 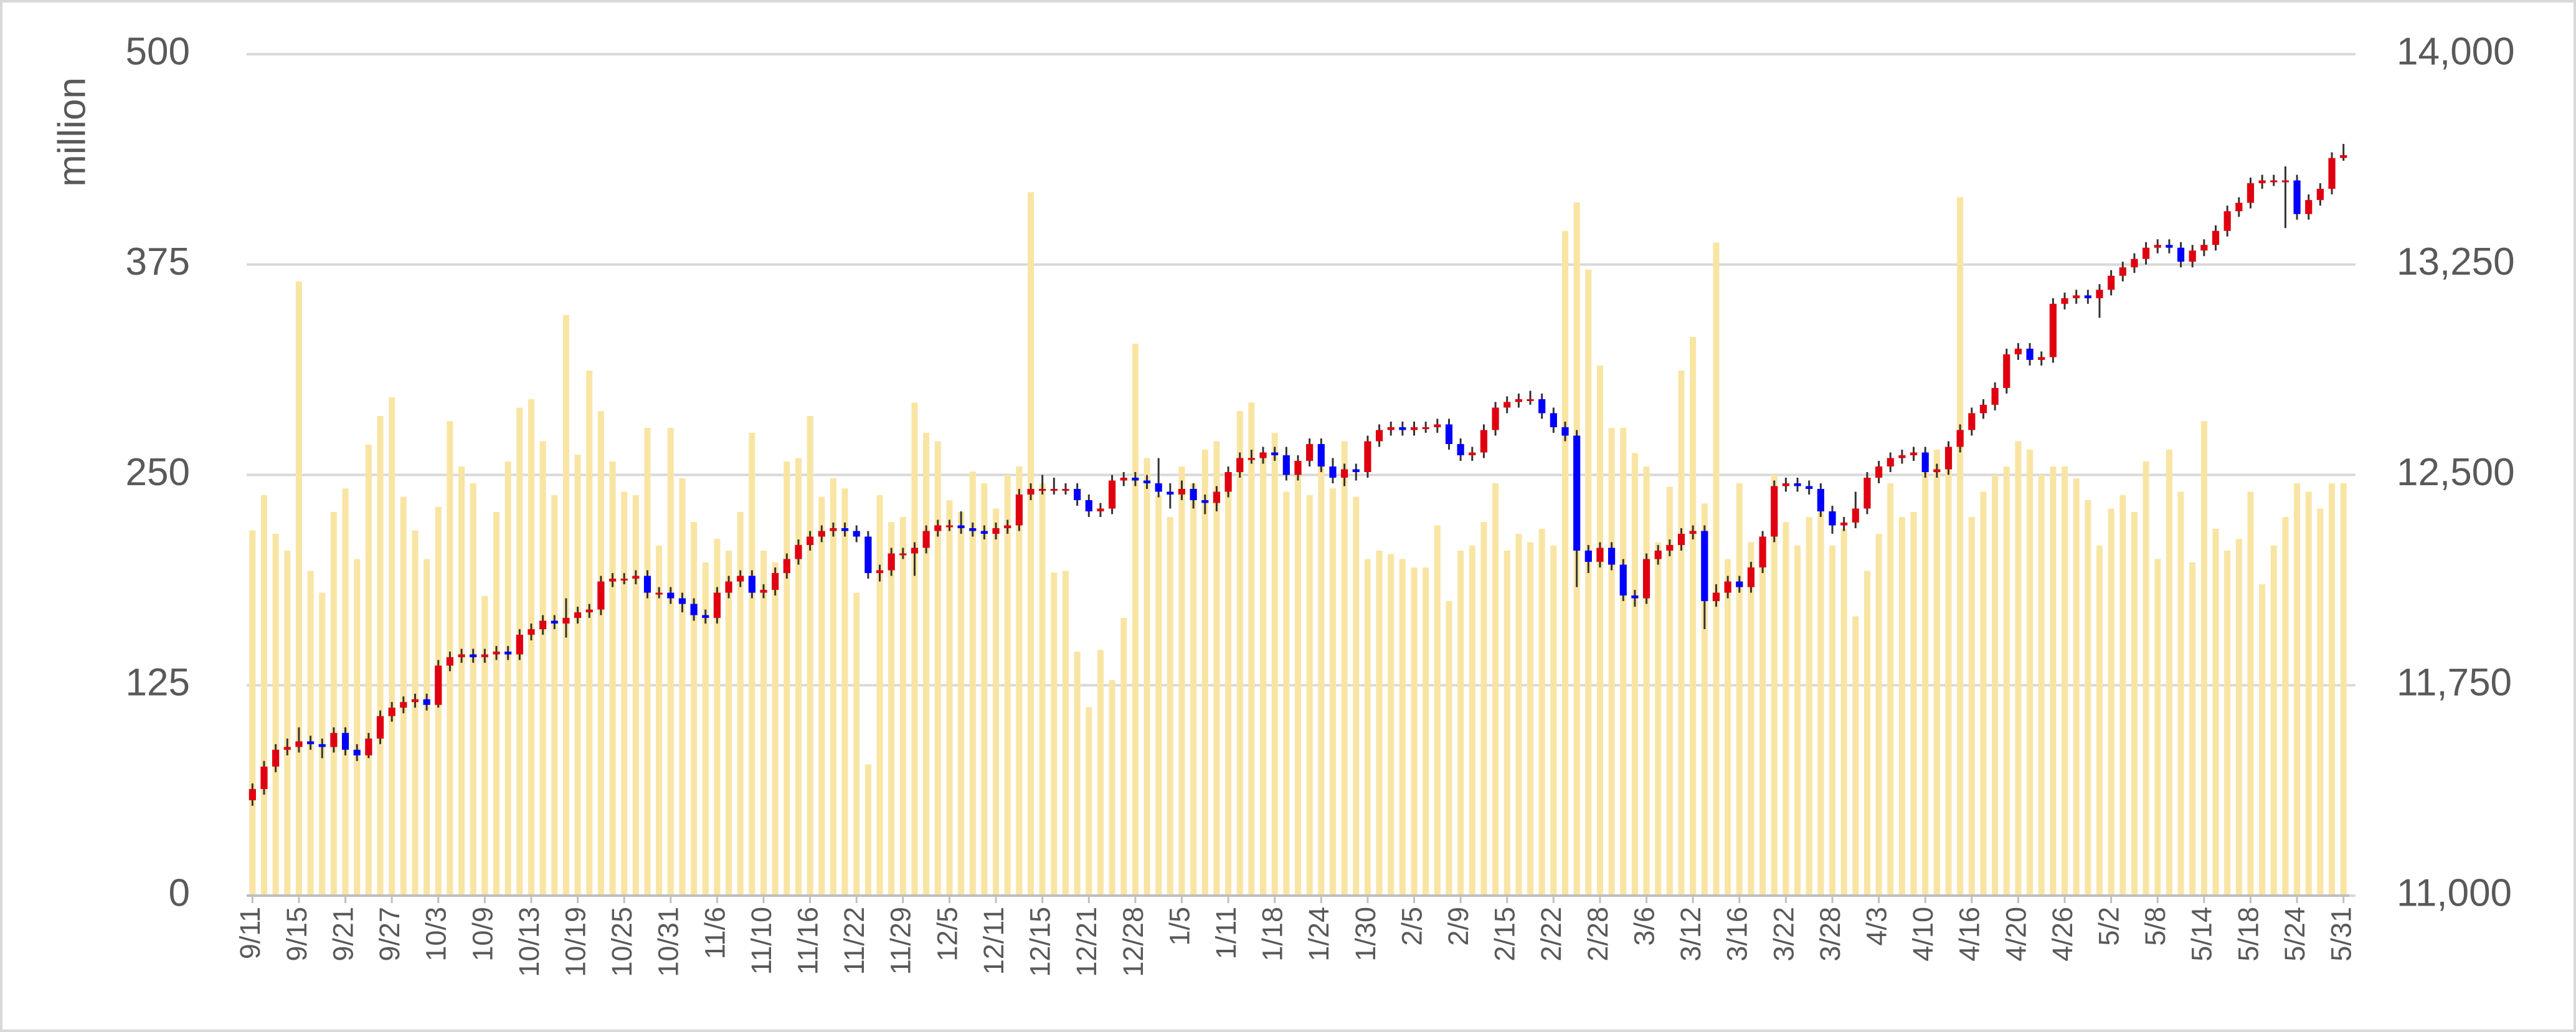 What do you see at coordinates (1598, 934) in the screenshot?
I see `x-tick-label: 2/28` at bounding box center [1598, 934].